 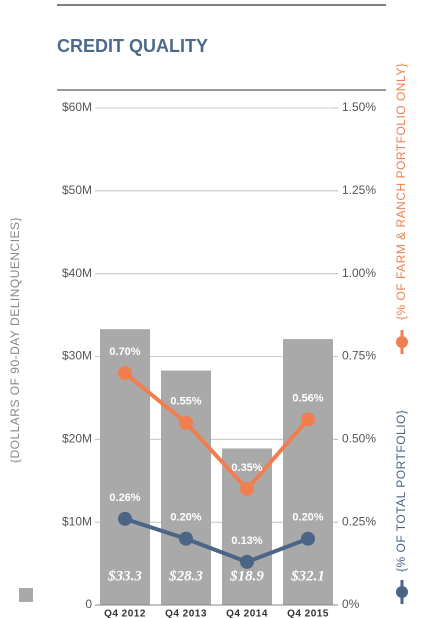 I want to click on x-tick-label: Q4 2014, so click(x=247, y=613).